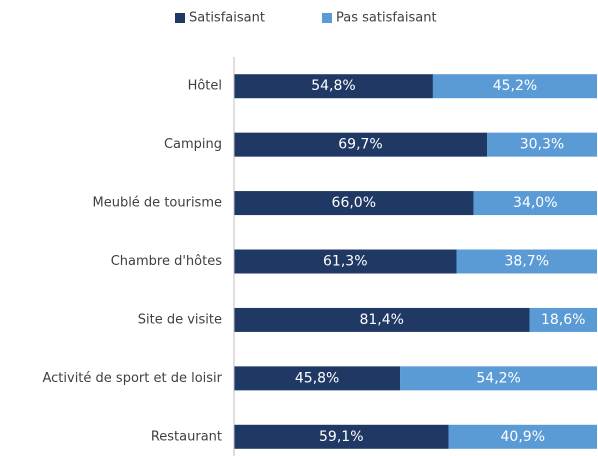 This screenshot has height=456, width=598. Describe the element at coordinates (227, 18) in the screenshot. I see `legend-label: Satisfaisant` at that location.